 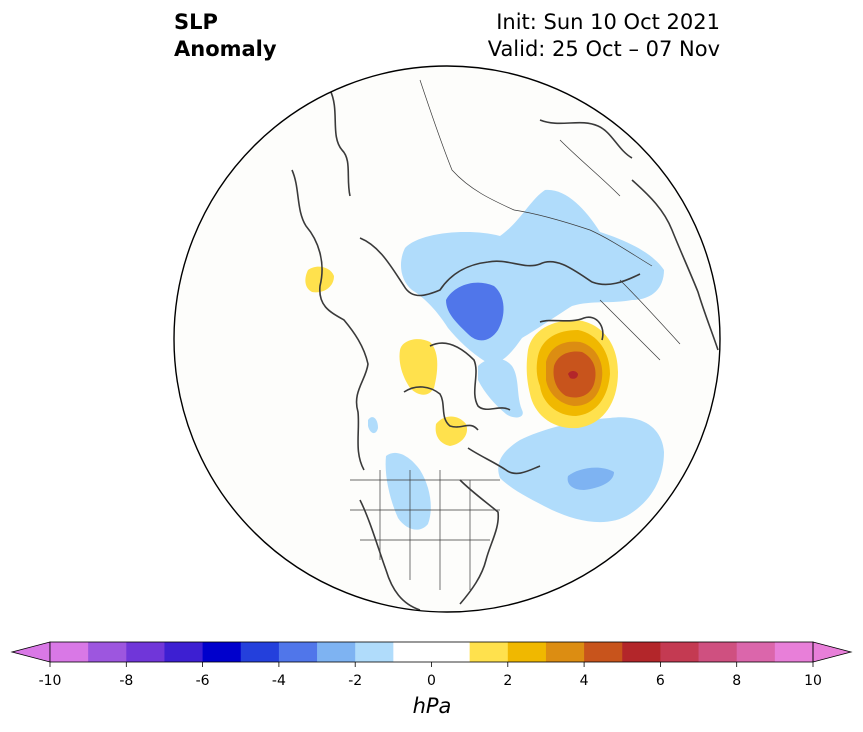 What do you see at coordinates (475, 311) in the screenshot?
I see `negative-anomaly-barents-core` at bounding box center [475, 311].